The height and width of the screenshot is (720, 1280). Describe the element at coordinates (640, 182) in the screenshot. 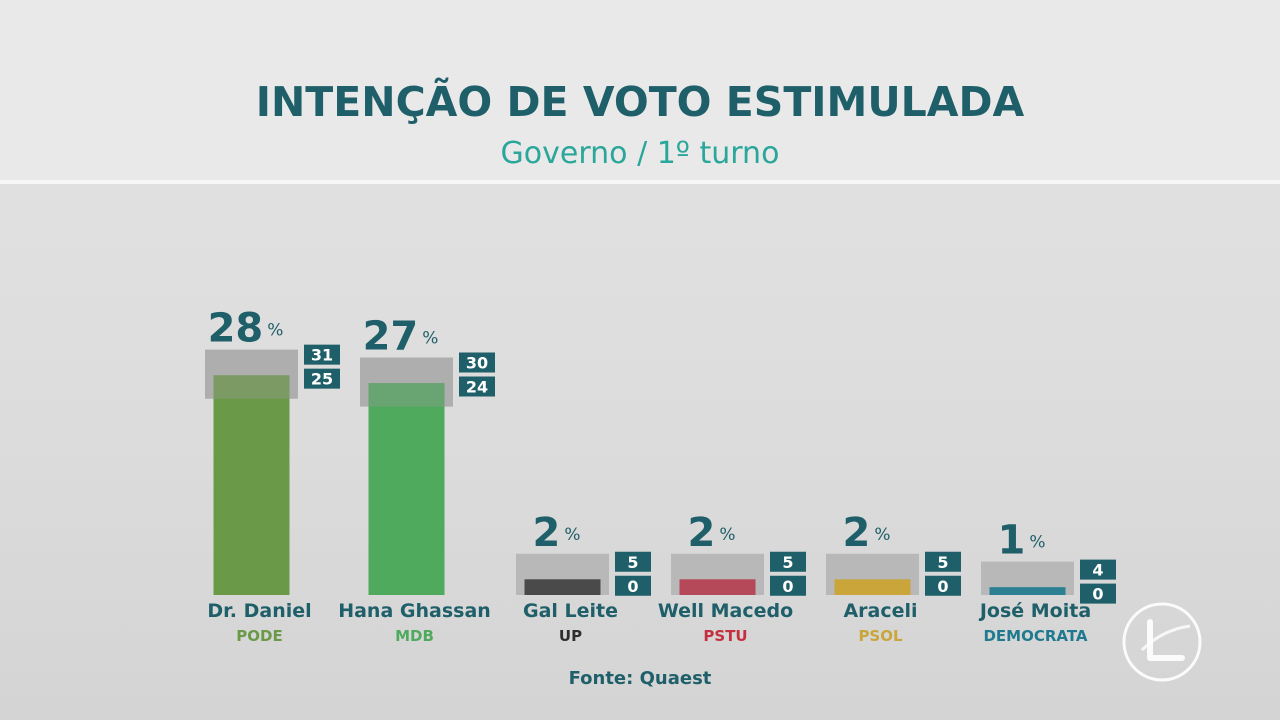

I see `header-divider` at that location.